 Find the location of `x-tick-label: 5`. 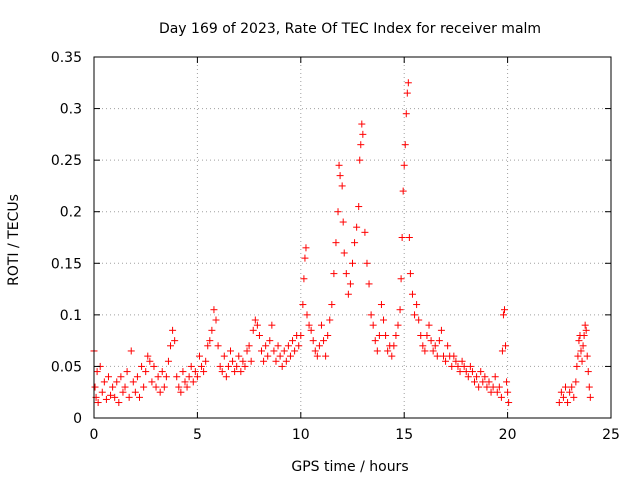

x-tick-label: 5 is located at coordinates (197, 435).